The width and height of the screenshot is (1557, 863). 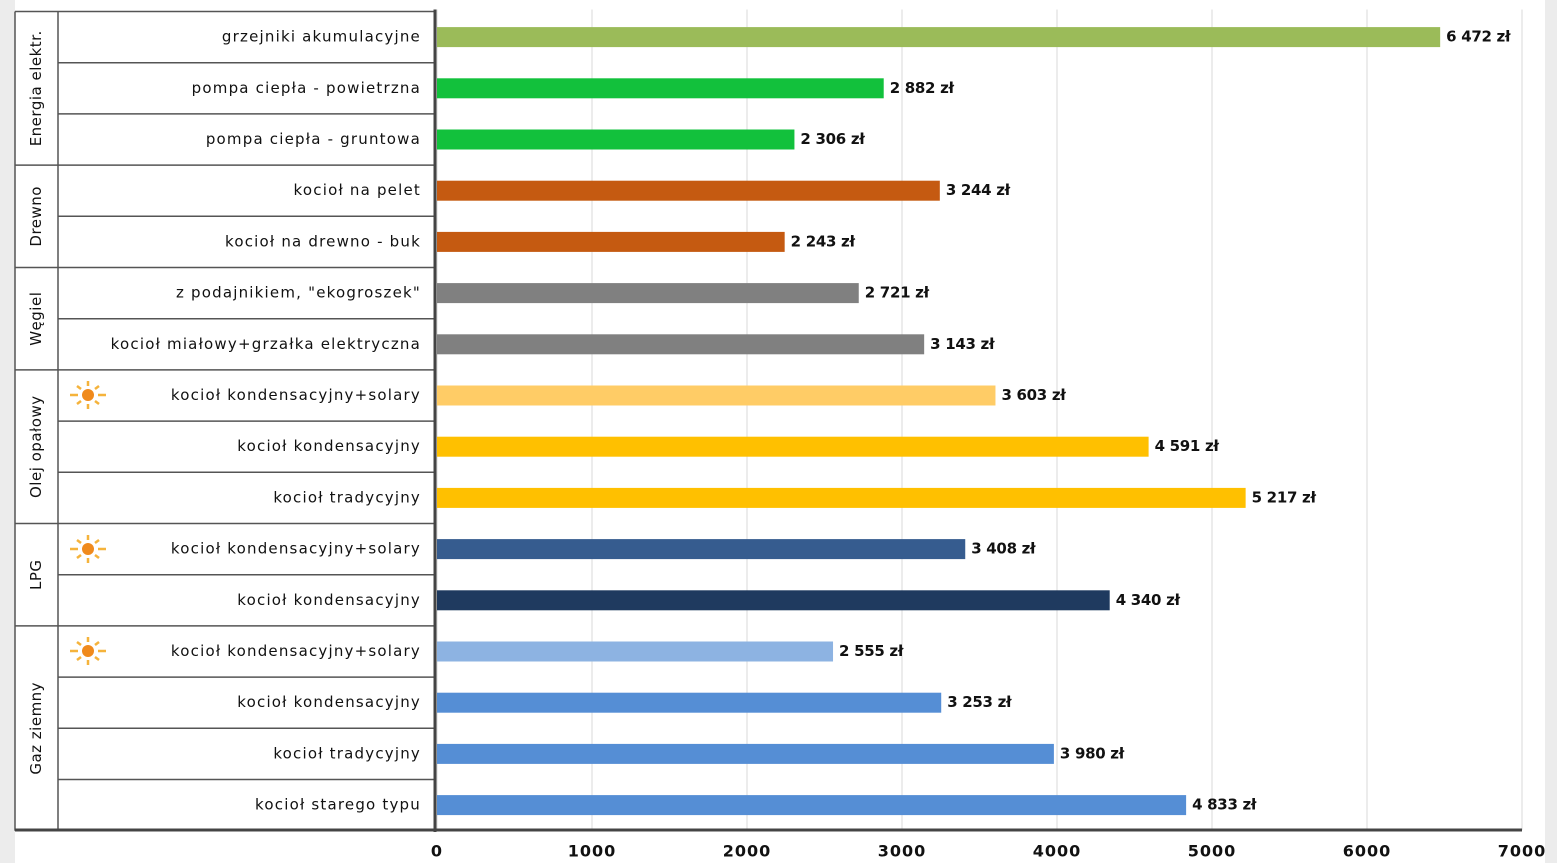 What do you see at coordinates (1057, 851) in the screenshot?
I see `x-tick-label: 4000` at bounding box center [1057, 851].